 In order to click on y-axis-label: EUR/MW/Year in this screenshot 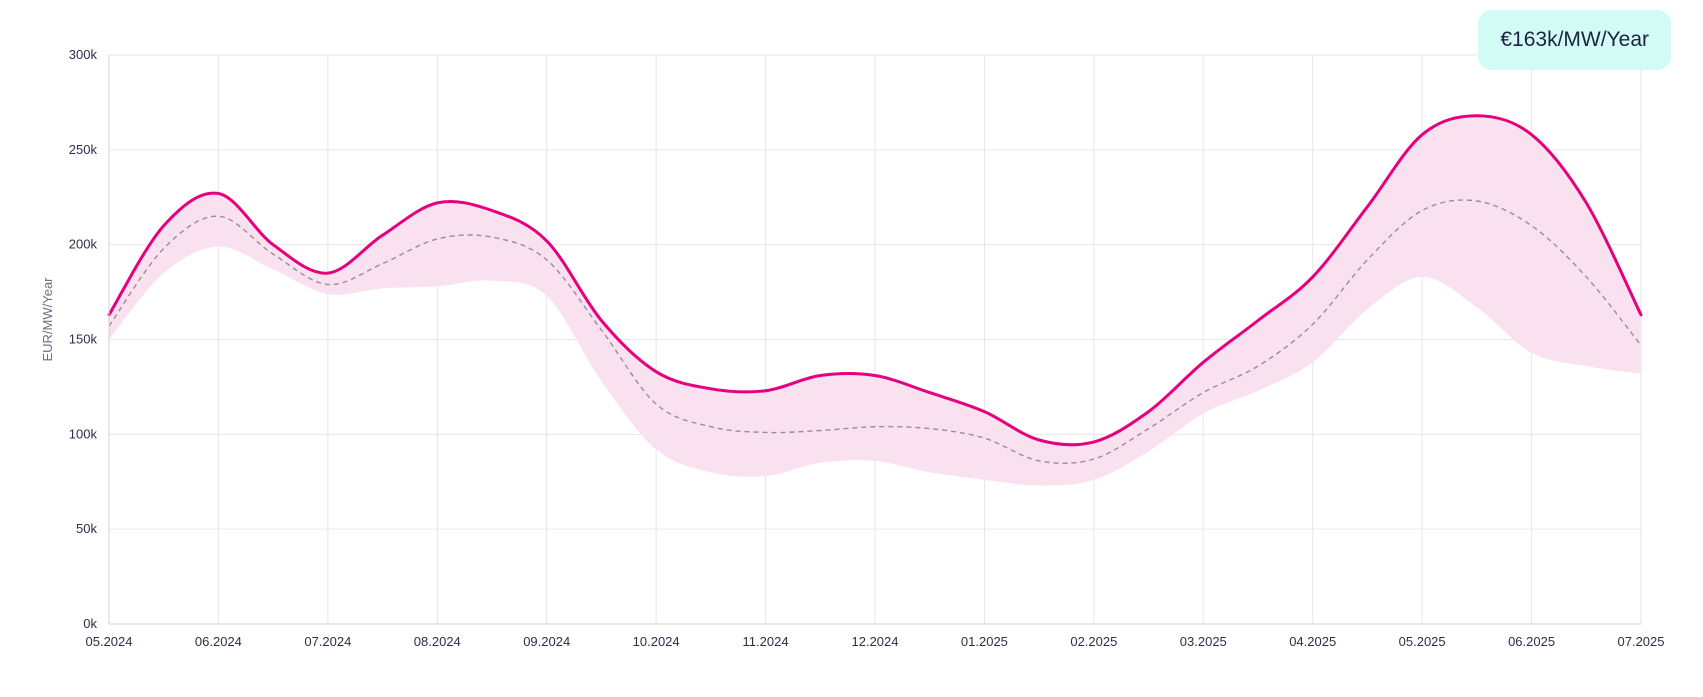, I will do `click(47, 319)`.